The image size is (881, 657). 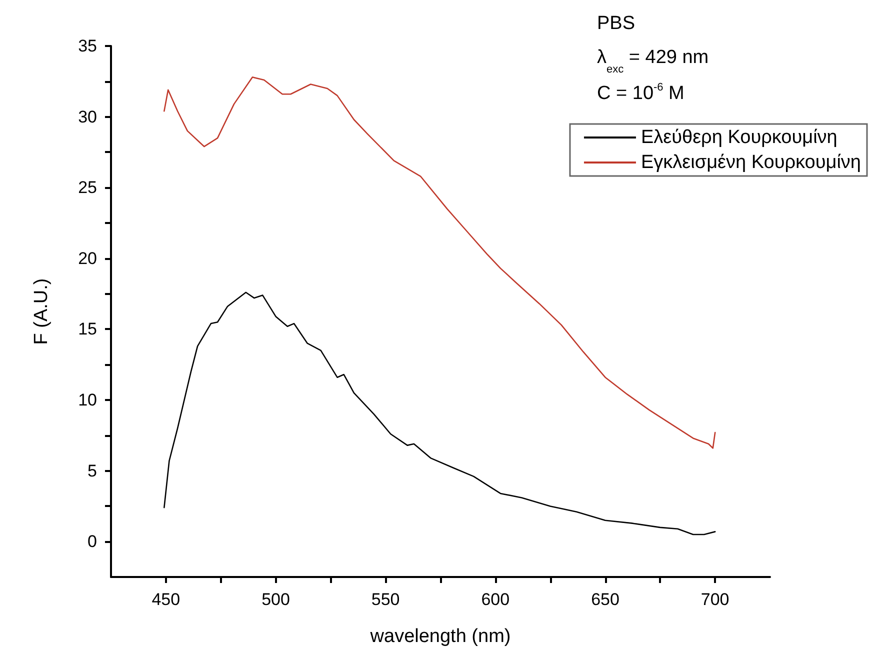 I want to click on y-tick-label: 25, so click(x=87, y=188).